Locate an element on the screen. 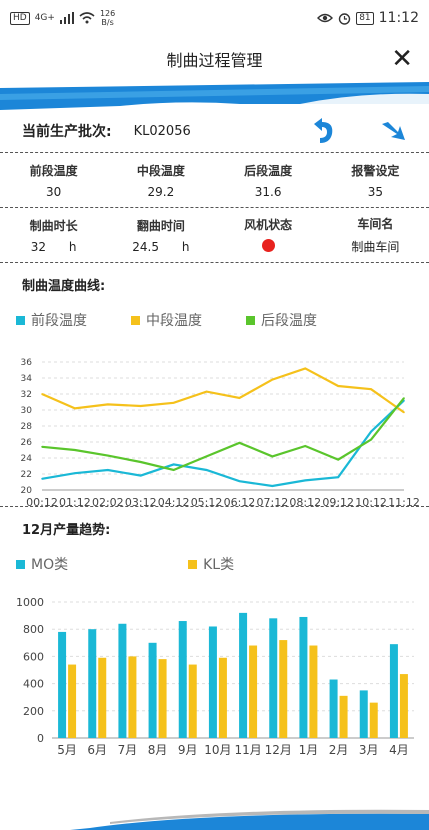  param-front-temp: 前段温度 30 is located at coordinates (53, 181).